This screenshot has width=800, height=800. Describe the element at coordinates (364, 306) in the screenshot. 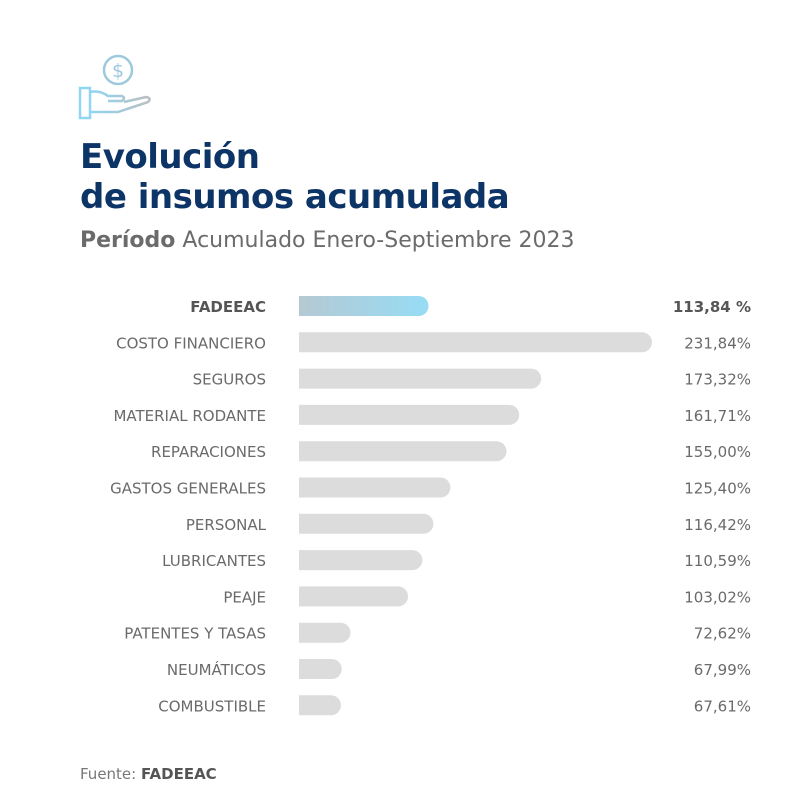

I see `bar-highlight` at that location.